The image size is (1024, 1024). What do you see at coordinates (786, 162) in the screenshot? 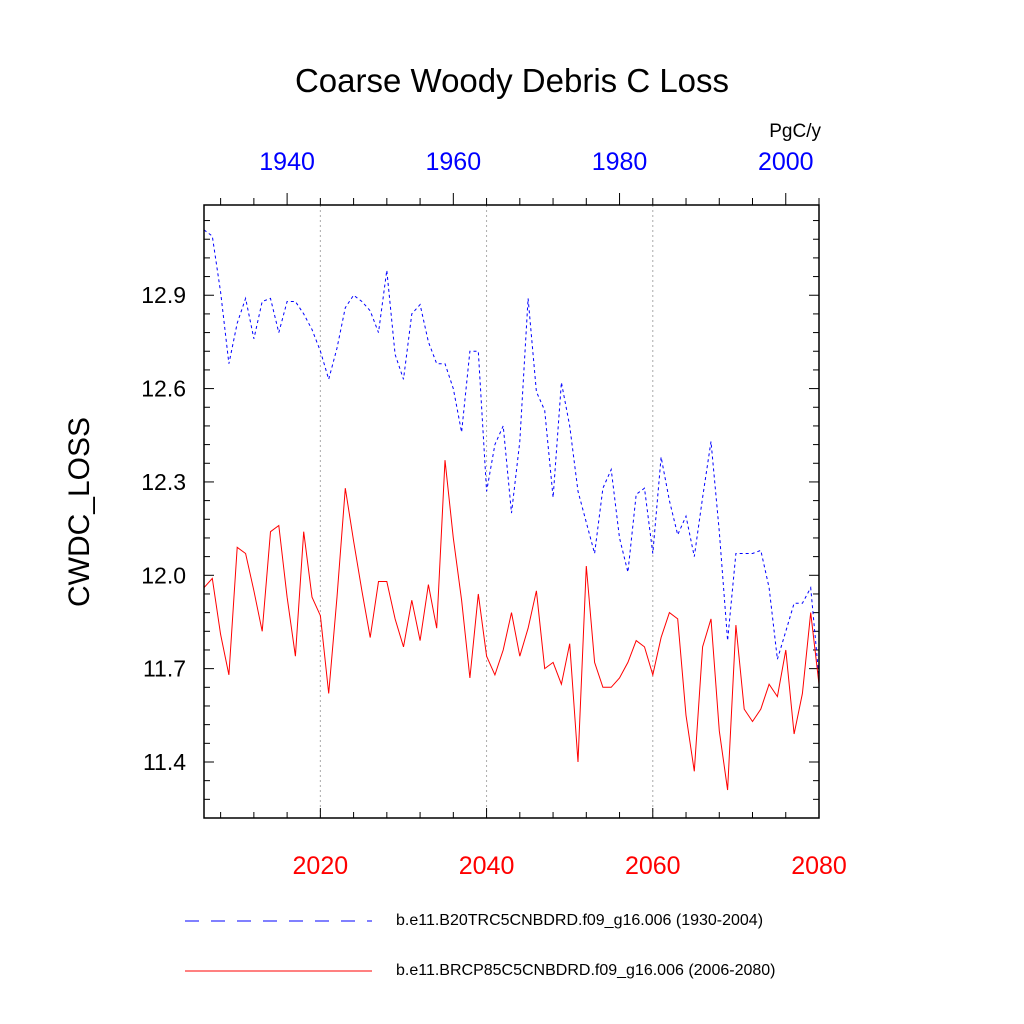
I see `x-tick-label-top: 2000` at bounding box center [786, 162].